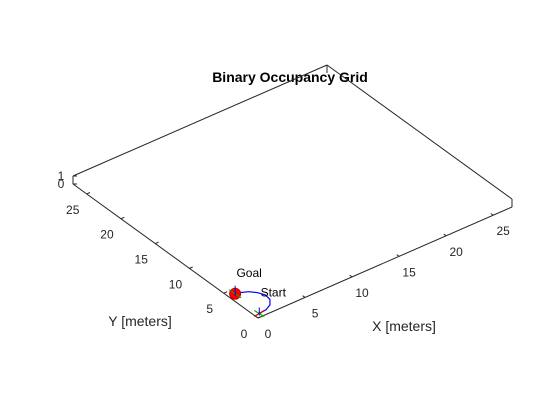 This screenshot has height=420, width=560. What do you see at coordinates (73, 210) in the screenshot?
I see `y-tick-label: 25` at bounding box center [73, 210].